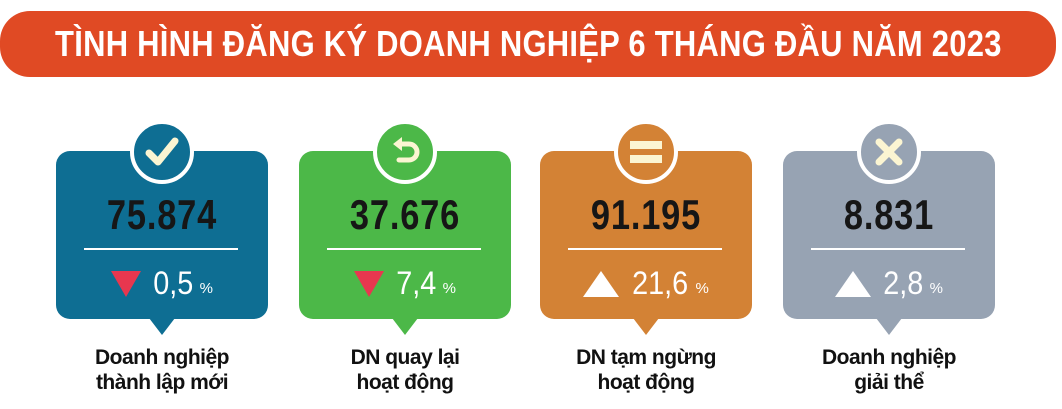 This screenshot has width=1062, height=409. Describe the element at coordinates (889, 370) in the screenshot. I see `card-label: Doanh nghiệp giải thể` at that location.